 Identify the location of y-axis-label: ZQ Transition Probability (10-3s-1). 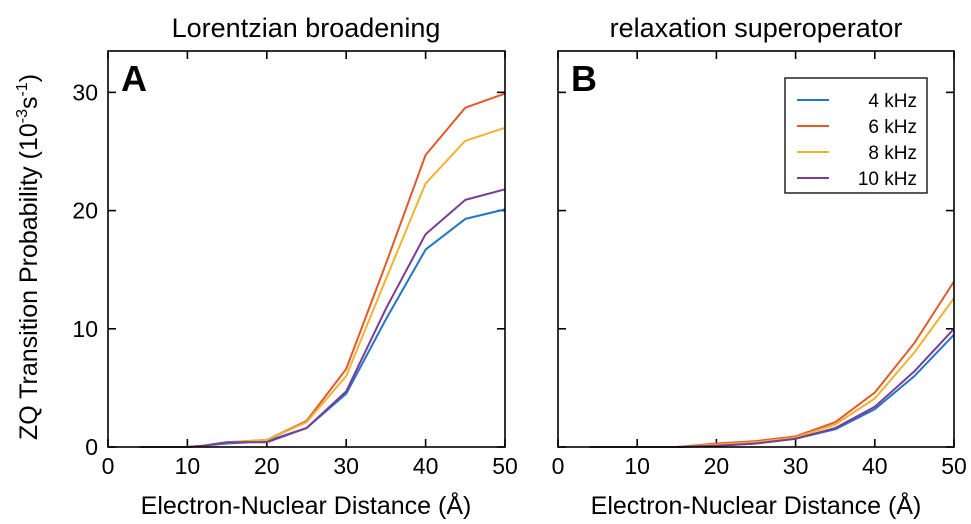
(28, 257).